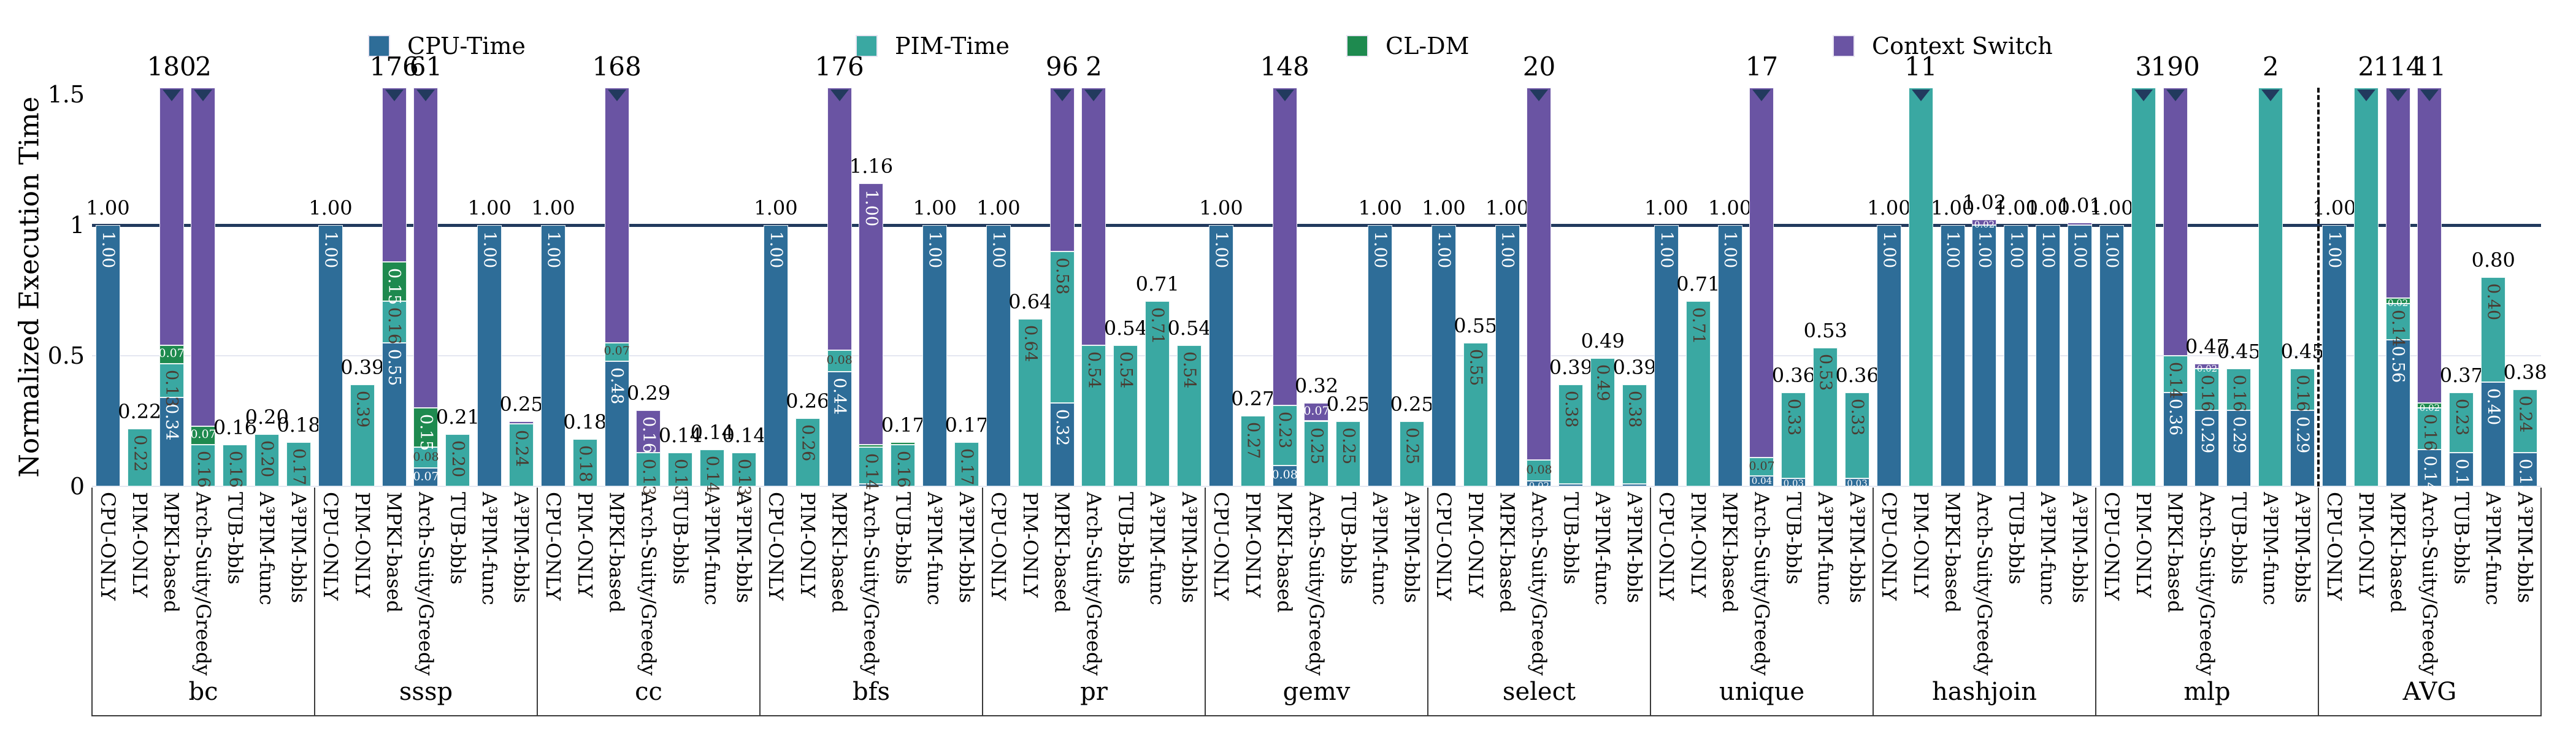  I want to click on legend-swatch-pim, so click(867, 46).